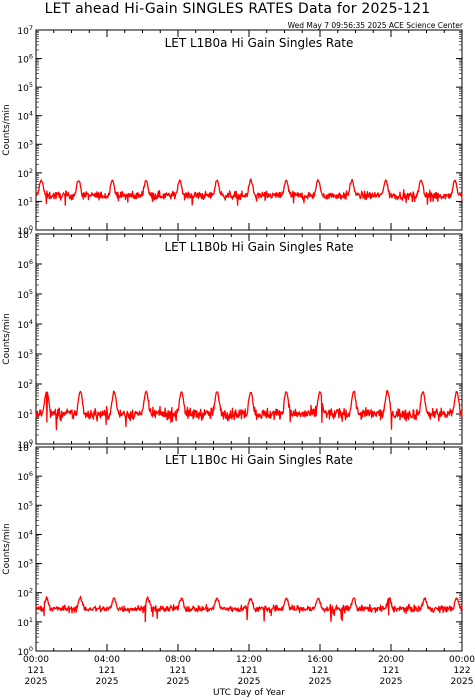 The image size is (475, 700). What do you see at coordinates (107, 660) in the screenshot?
I see `x-tick-label-time: 04:00` at bounding box center [107, 660].